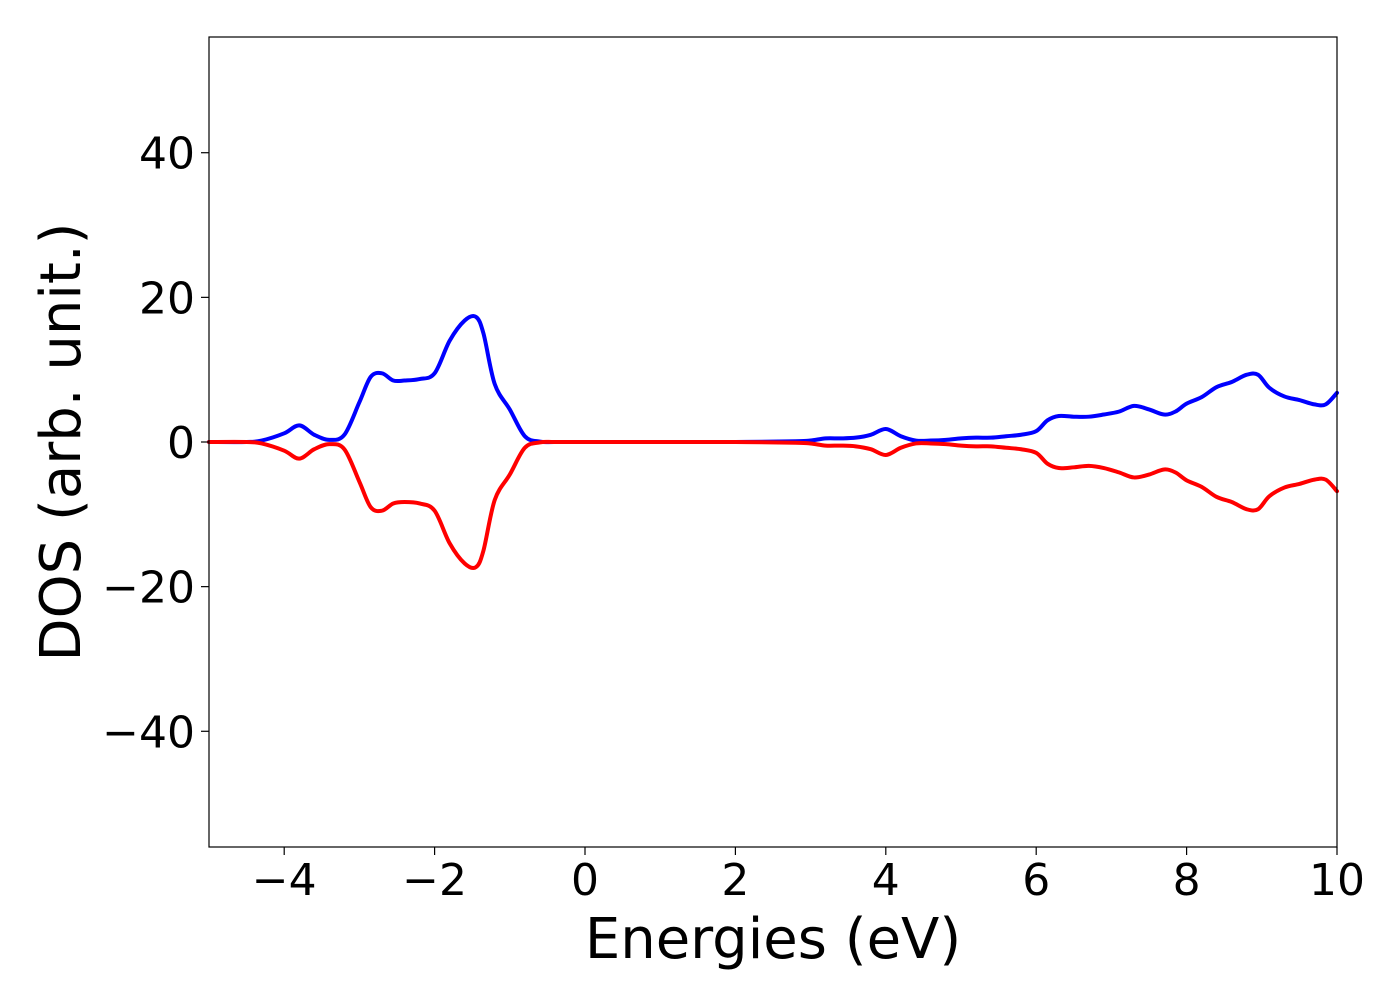  I want to click on x-tick-label: 4, so click(886, 880).